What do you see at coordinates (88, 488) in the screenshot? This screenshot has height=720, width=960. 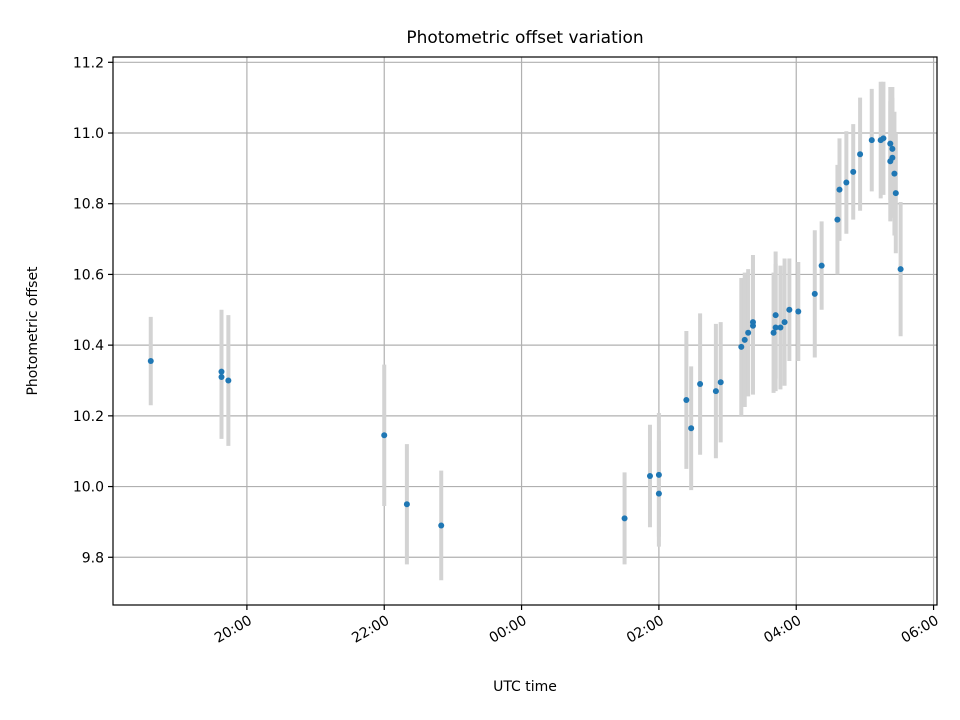 I see `y-tick-label: 10.0` at bounding box center [88, 488].